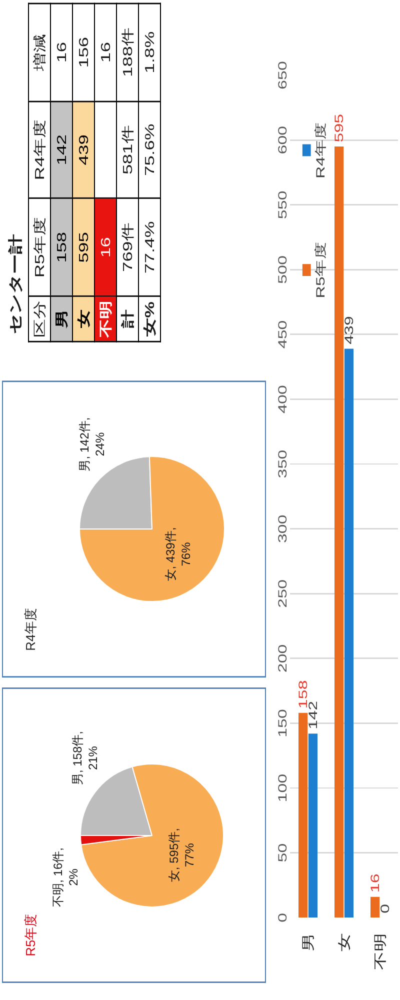  What do you see at coordinates (149, 52) in the screenshot?
I see `text: 1.8%` at bounding box center [149, 52].